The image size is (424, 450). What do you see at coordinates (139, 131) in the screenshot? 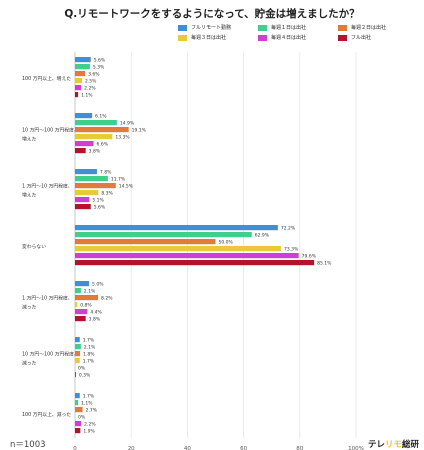
I see `data-label: 19.1%` at bounding box center [139, 131].